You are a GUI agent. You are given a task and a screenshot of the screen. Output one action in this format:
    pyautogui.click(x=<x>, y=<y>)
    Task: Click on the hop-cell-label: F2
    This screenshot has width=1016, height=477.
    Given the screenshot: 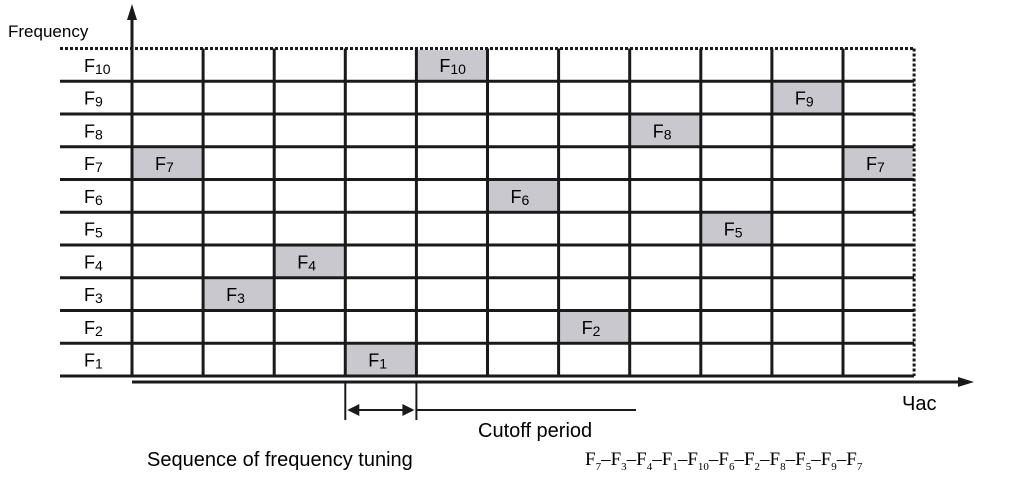 What is the action you would take?
    pyautogui.click(x=591, y=328)
    